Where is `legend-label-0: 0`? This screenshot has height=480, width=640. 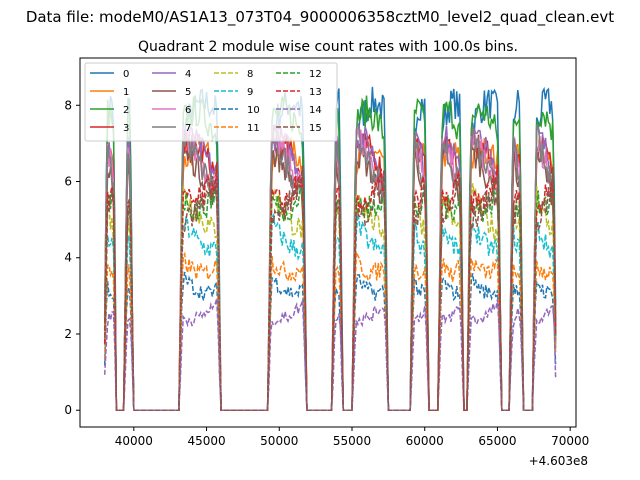
legend-label-0: 0 is located at coordinates (126, 74).